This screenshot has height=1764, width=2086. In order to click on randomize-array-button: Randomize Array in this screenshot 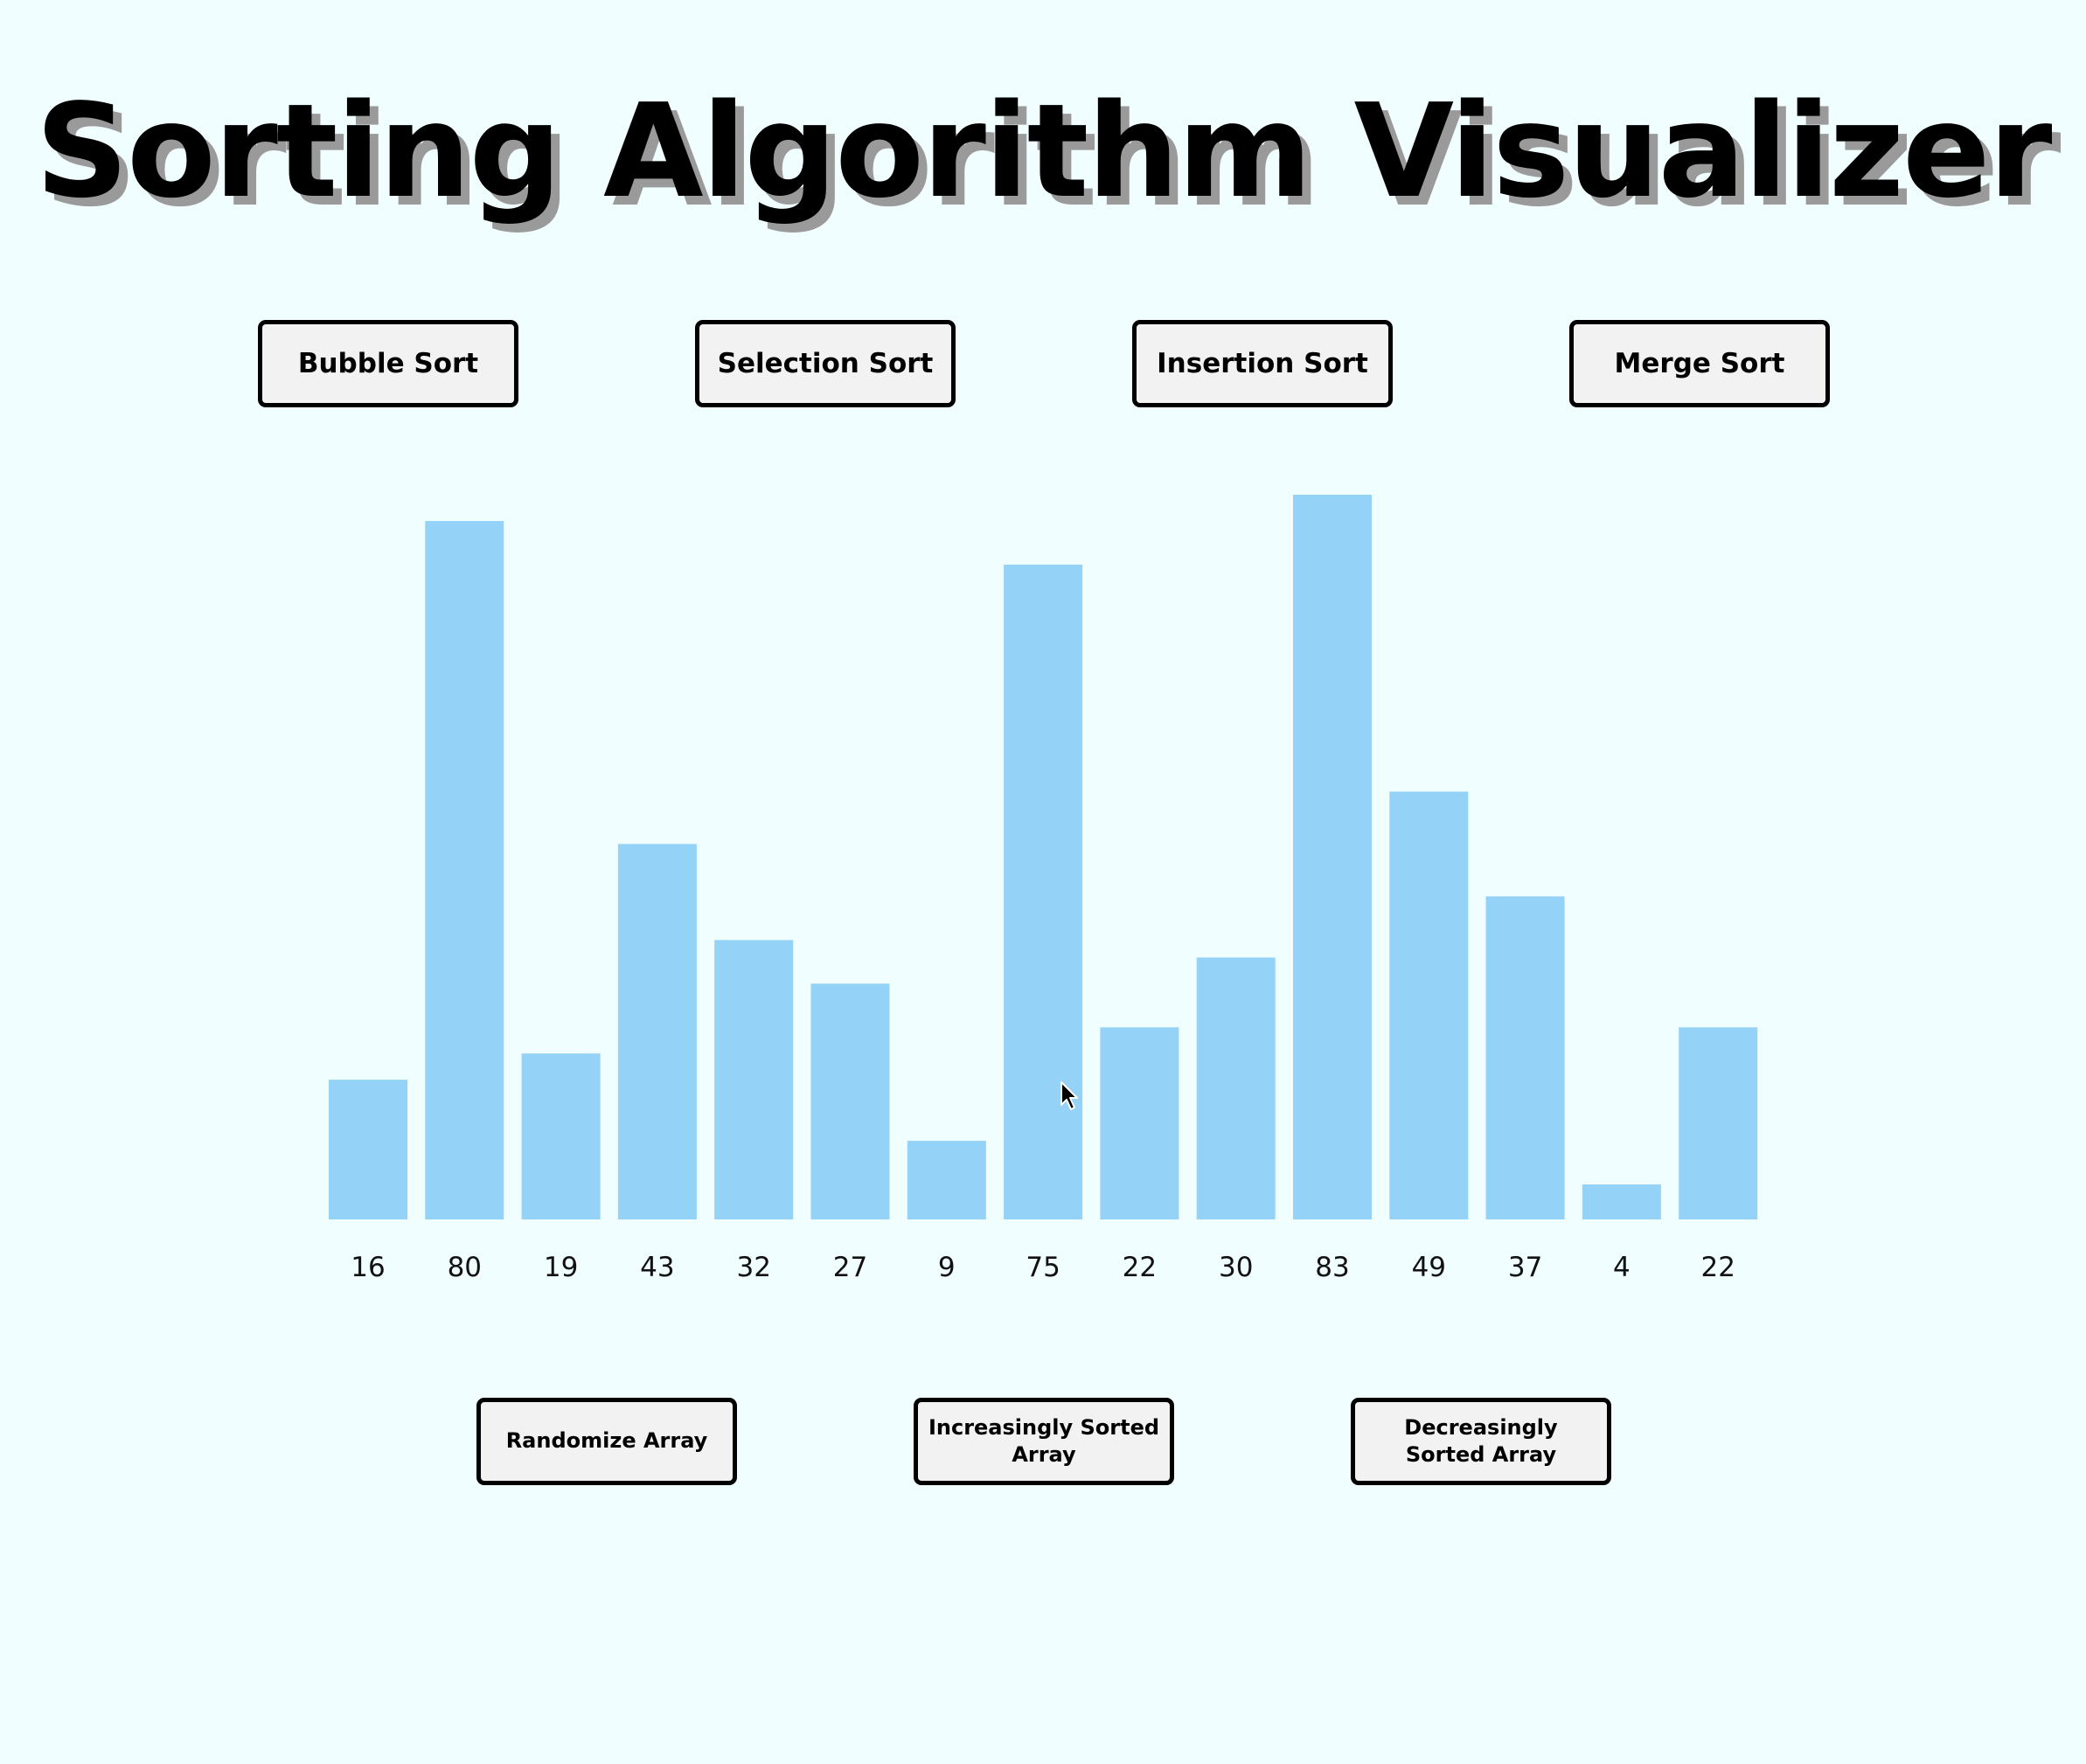, I will do `click(606, 1441)`.